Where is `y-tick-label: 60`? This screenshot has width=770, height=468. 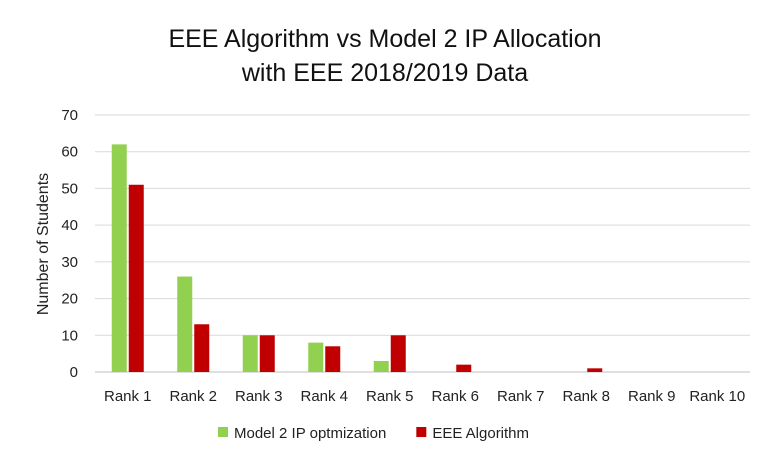
y-tick-label: 60 is located at coordinates (69, 152).